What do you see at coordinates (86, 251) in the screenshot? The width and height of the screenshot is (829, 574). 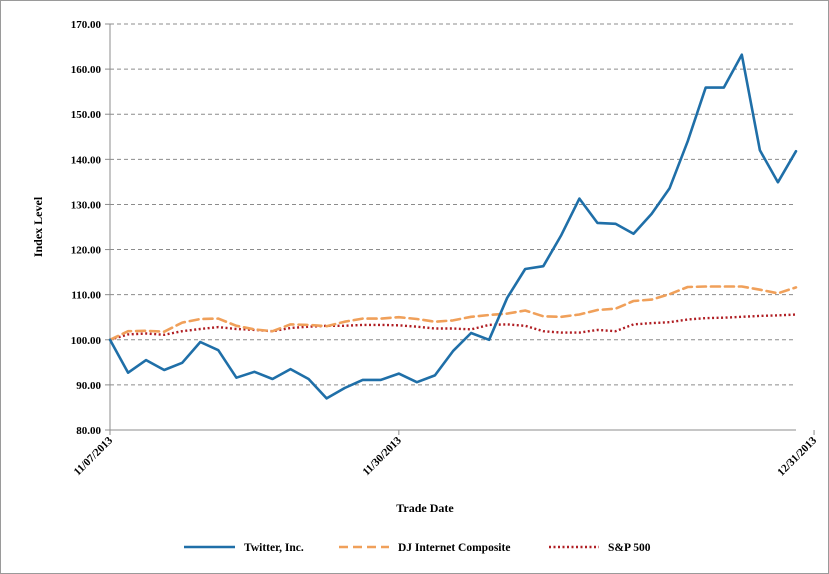 I see `y-tick-label: 120.00` at bounding box center [86, 251].